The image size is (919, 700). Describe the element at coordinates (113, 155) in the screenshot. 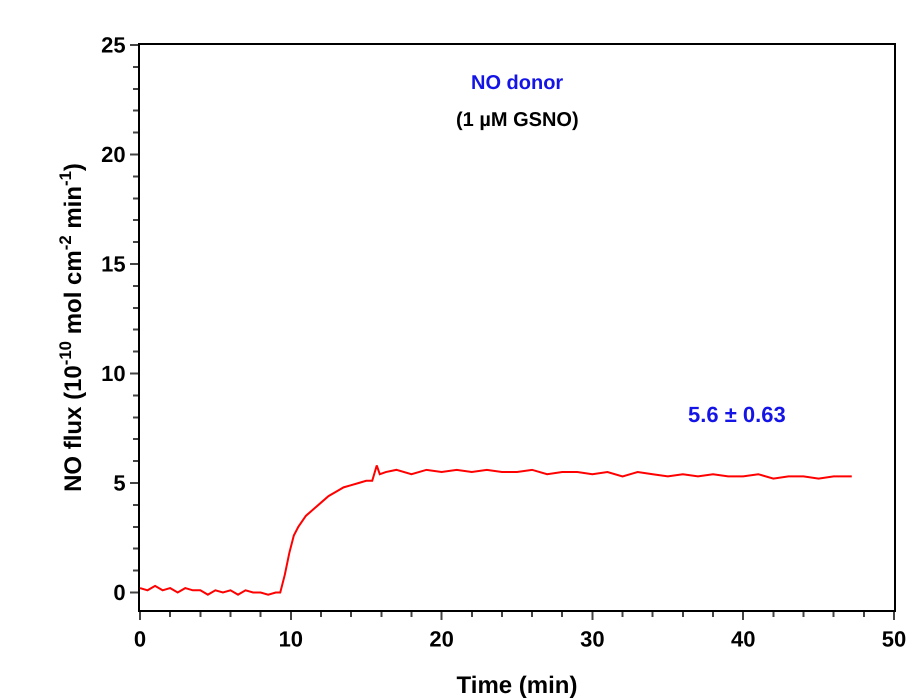

I see `y-tick-label: 20` at that location.